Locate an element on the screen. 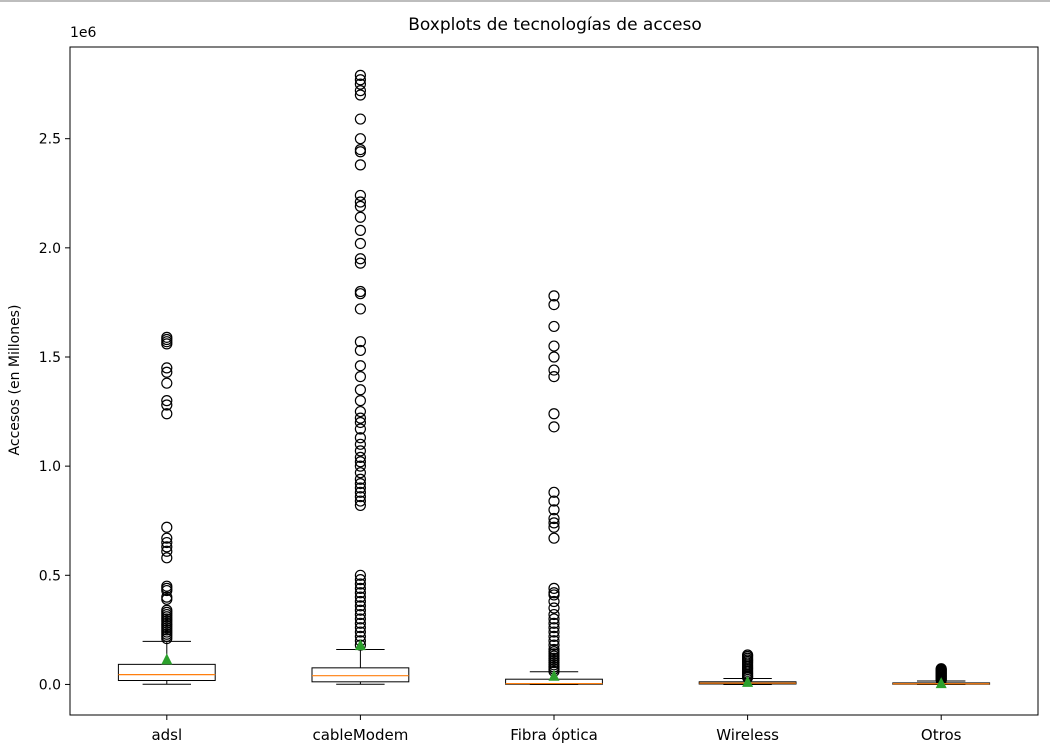 The width and height of the screenshot is (1050, 743). y-tick-label: 1.0 is located at coordinates (50, 467).